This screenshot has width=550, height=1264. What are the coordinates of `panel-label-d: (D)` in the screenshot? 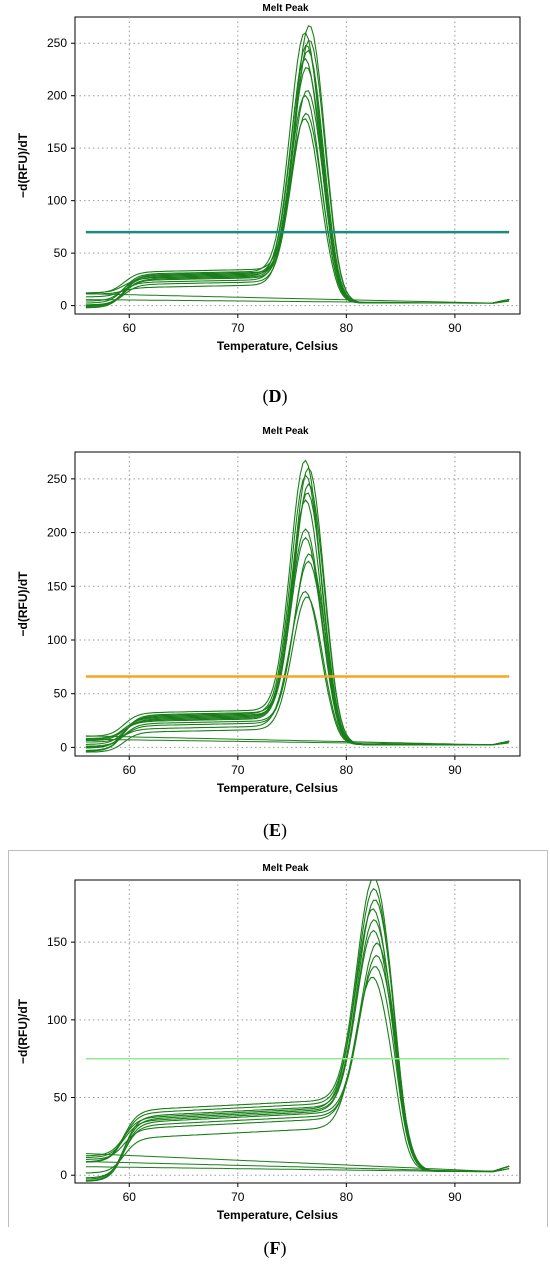 It's located at (275, 396).